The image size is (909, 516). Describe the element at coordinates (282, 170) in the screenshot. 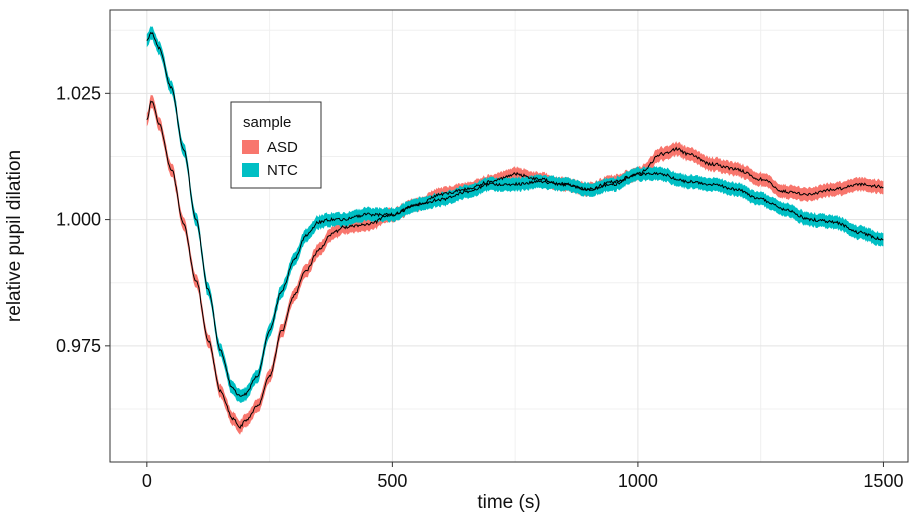

I see `legend-label-ntc: NTC` at that location.